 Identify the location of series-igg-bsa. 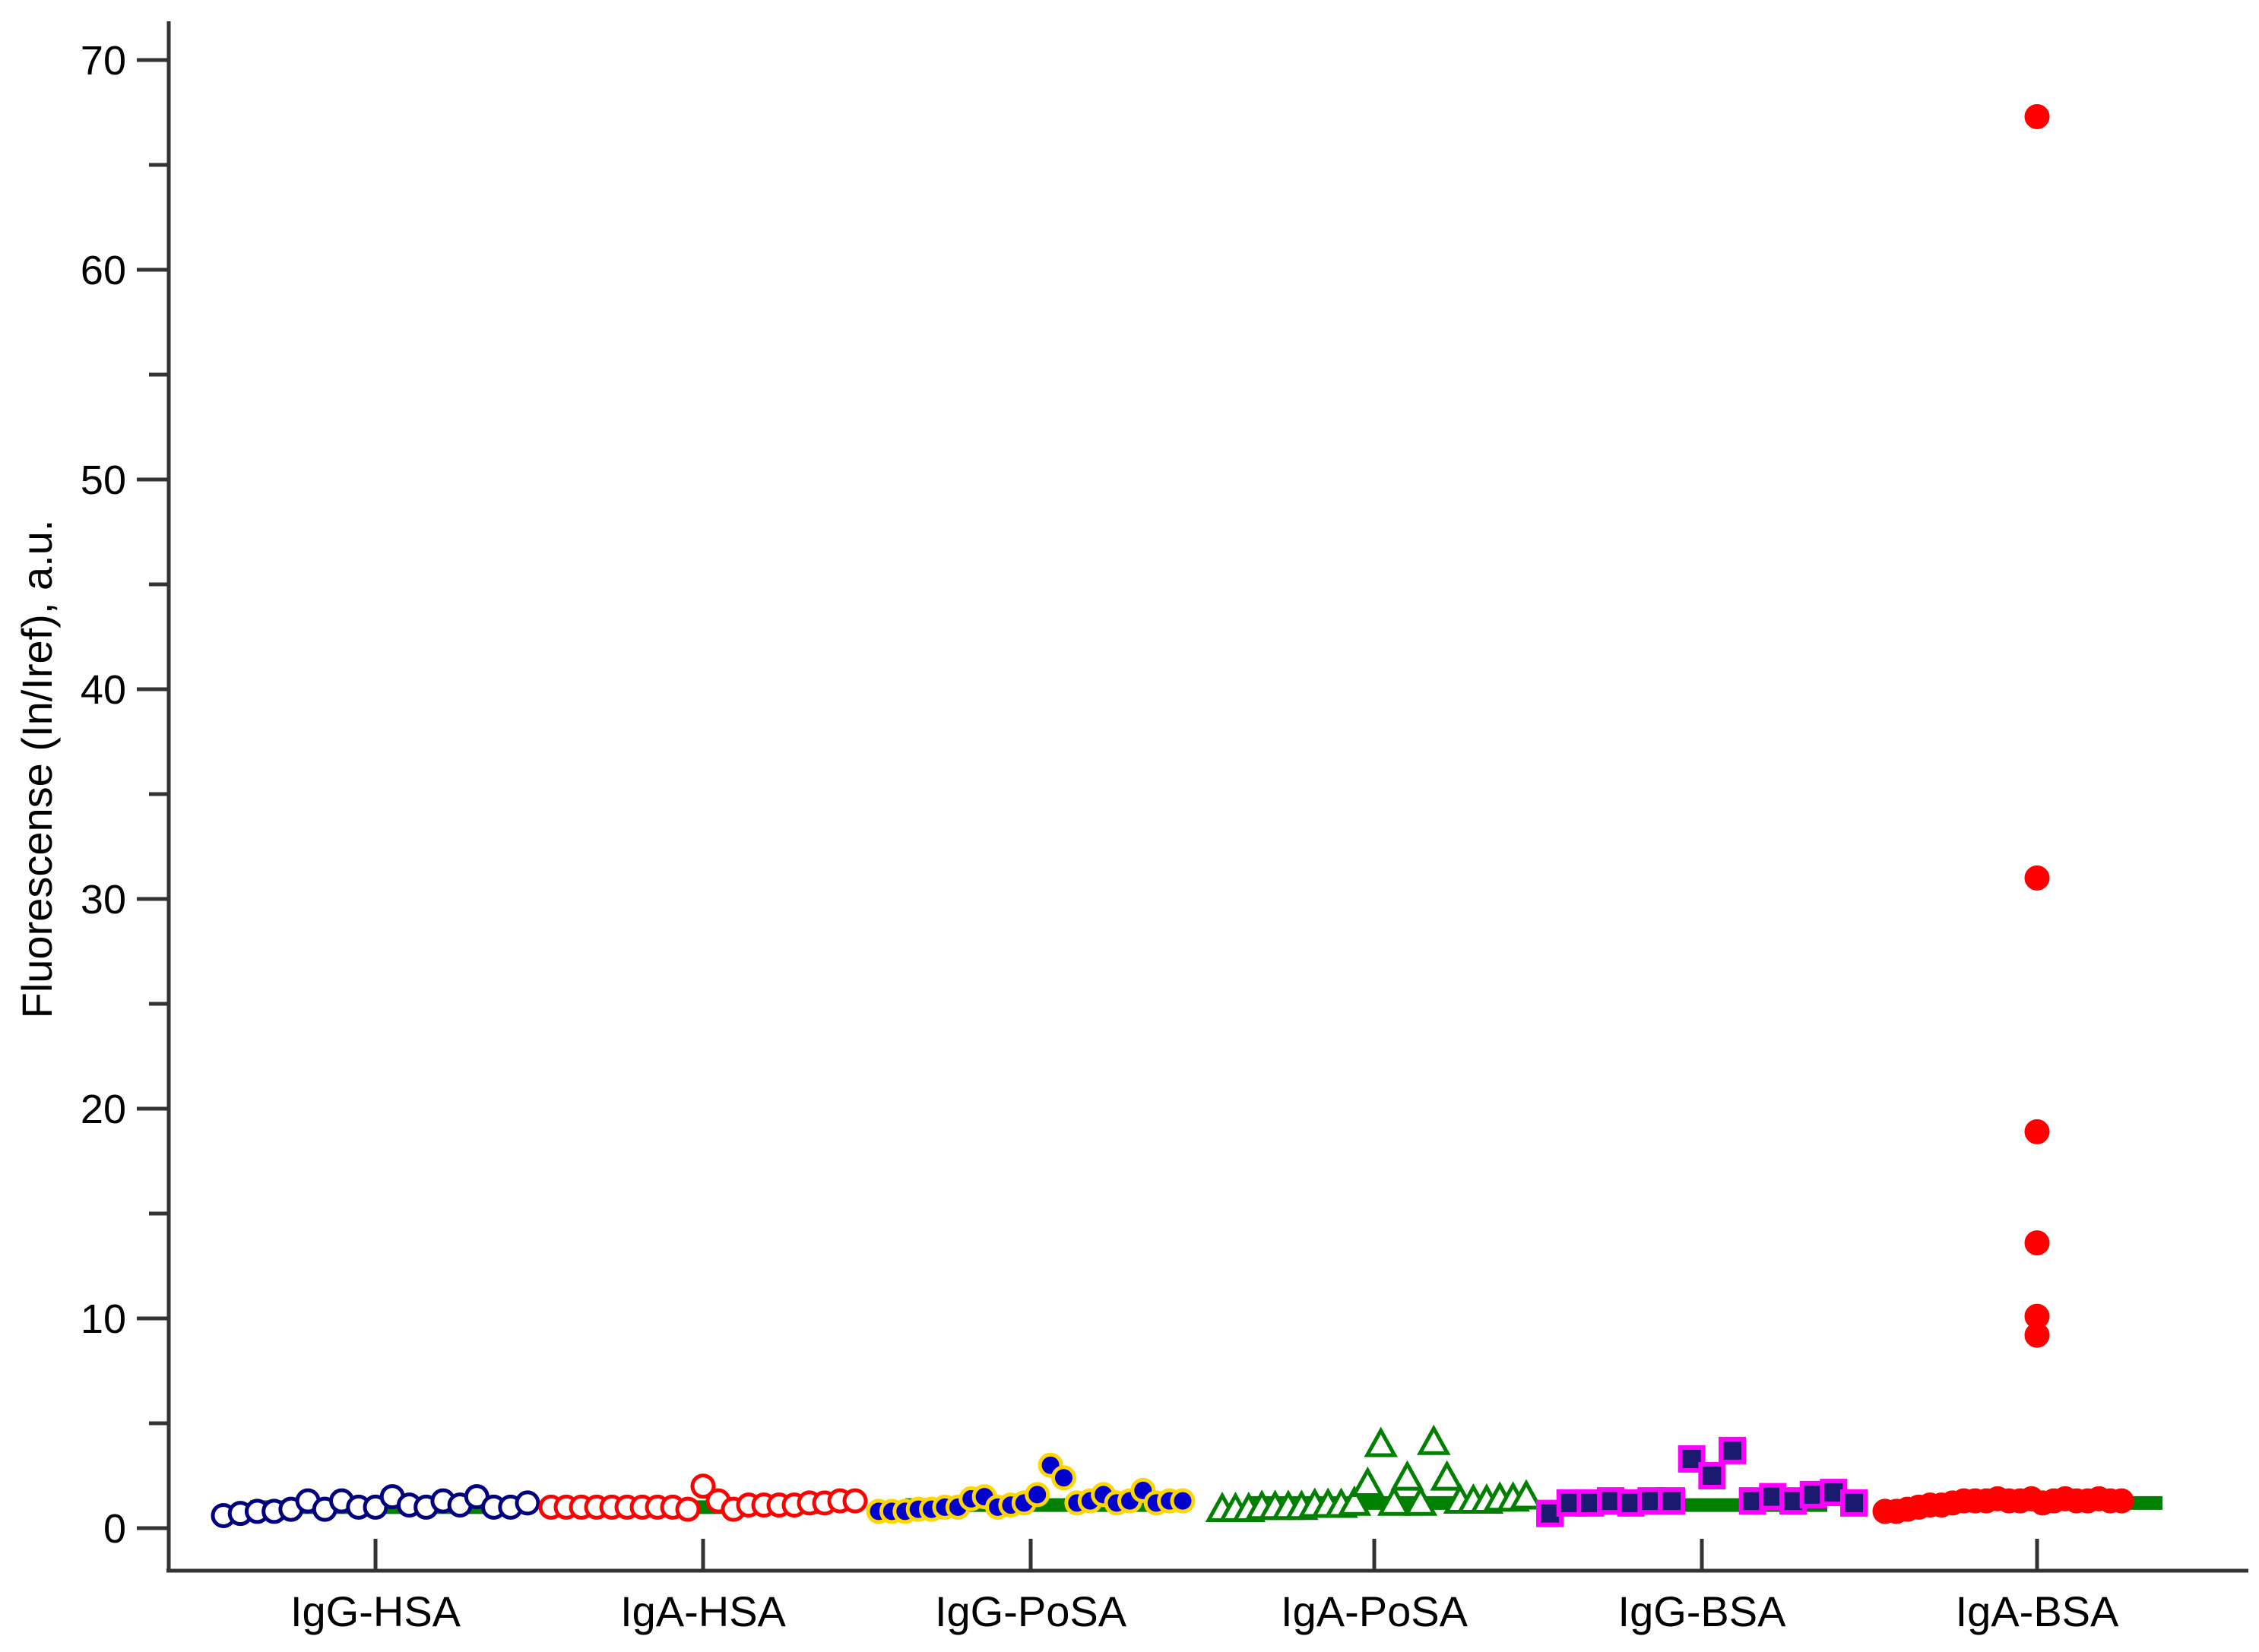
(1702, 1481).